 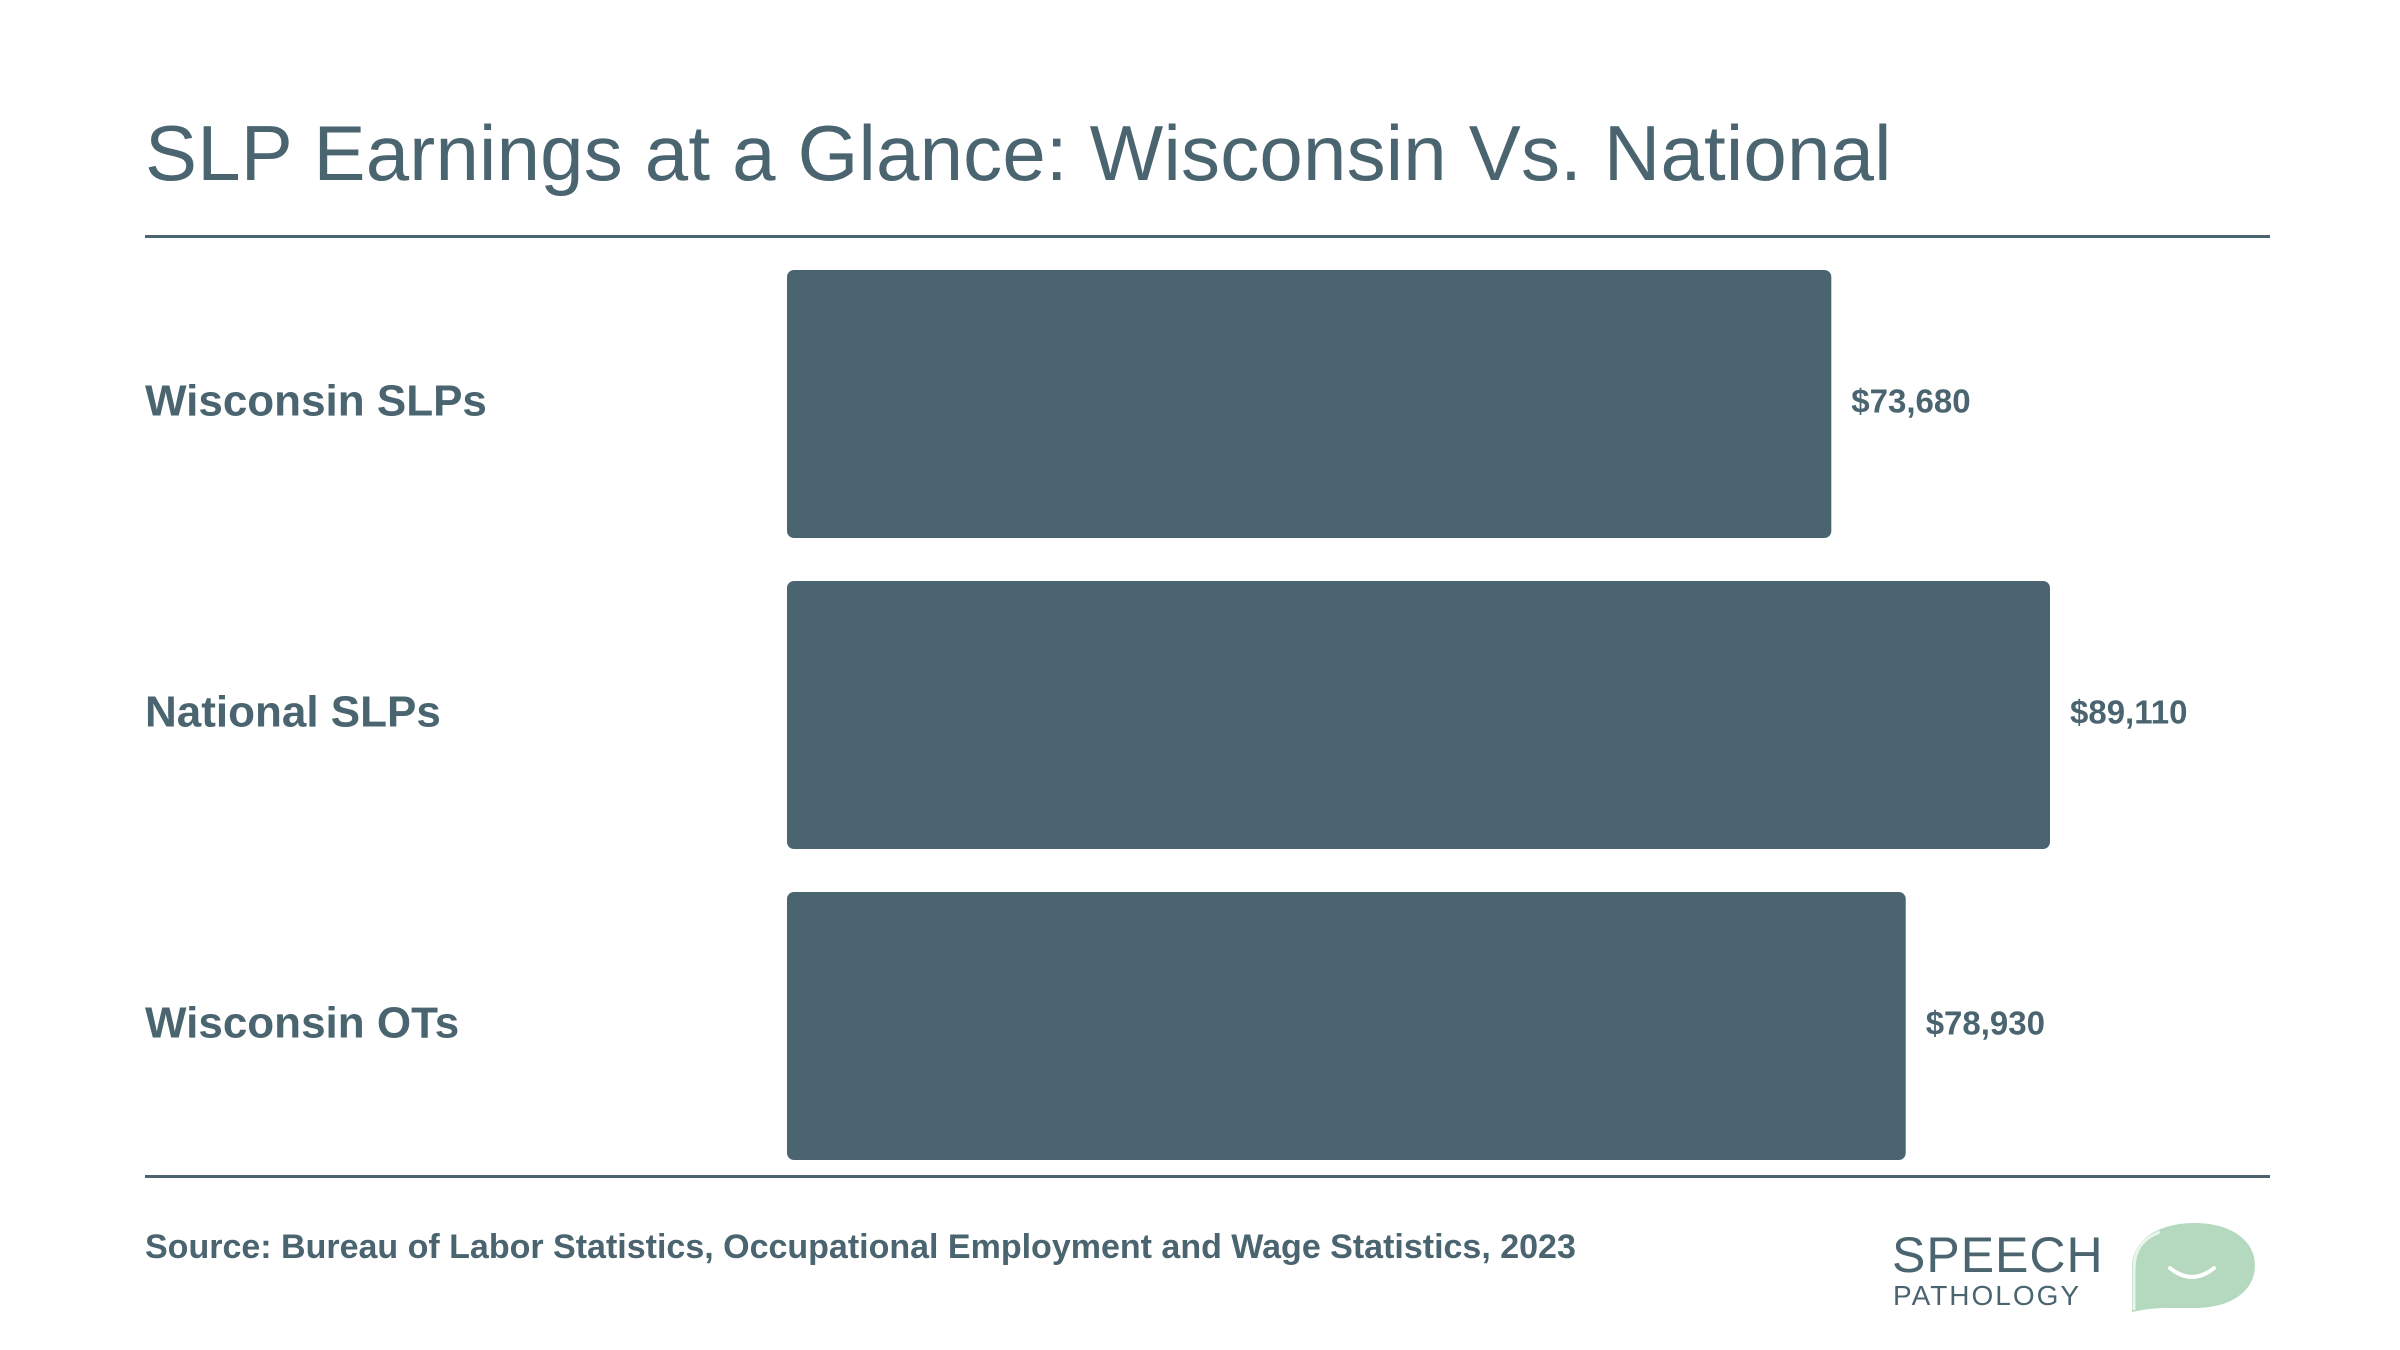 I want to click on value-label: $89,110, so click(x=2128, y=712).